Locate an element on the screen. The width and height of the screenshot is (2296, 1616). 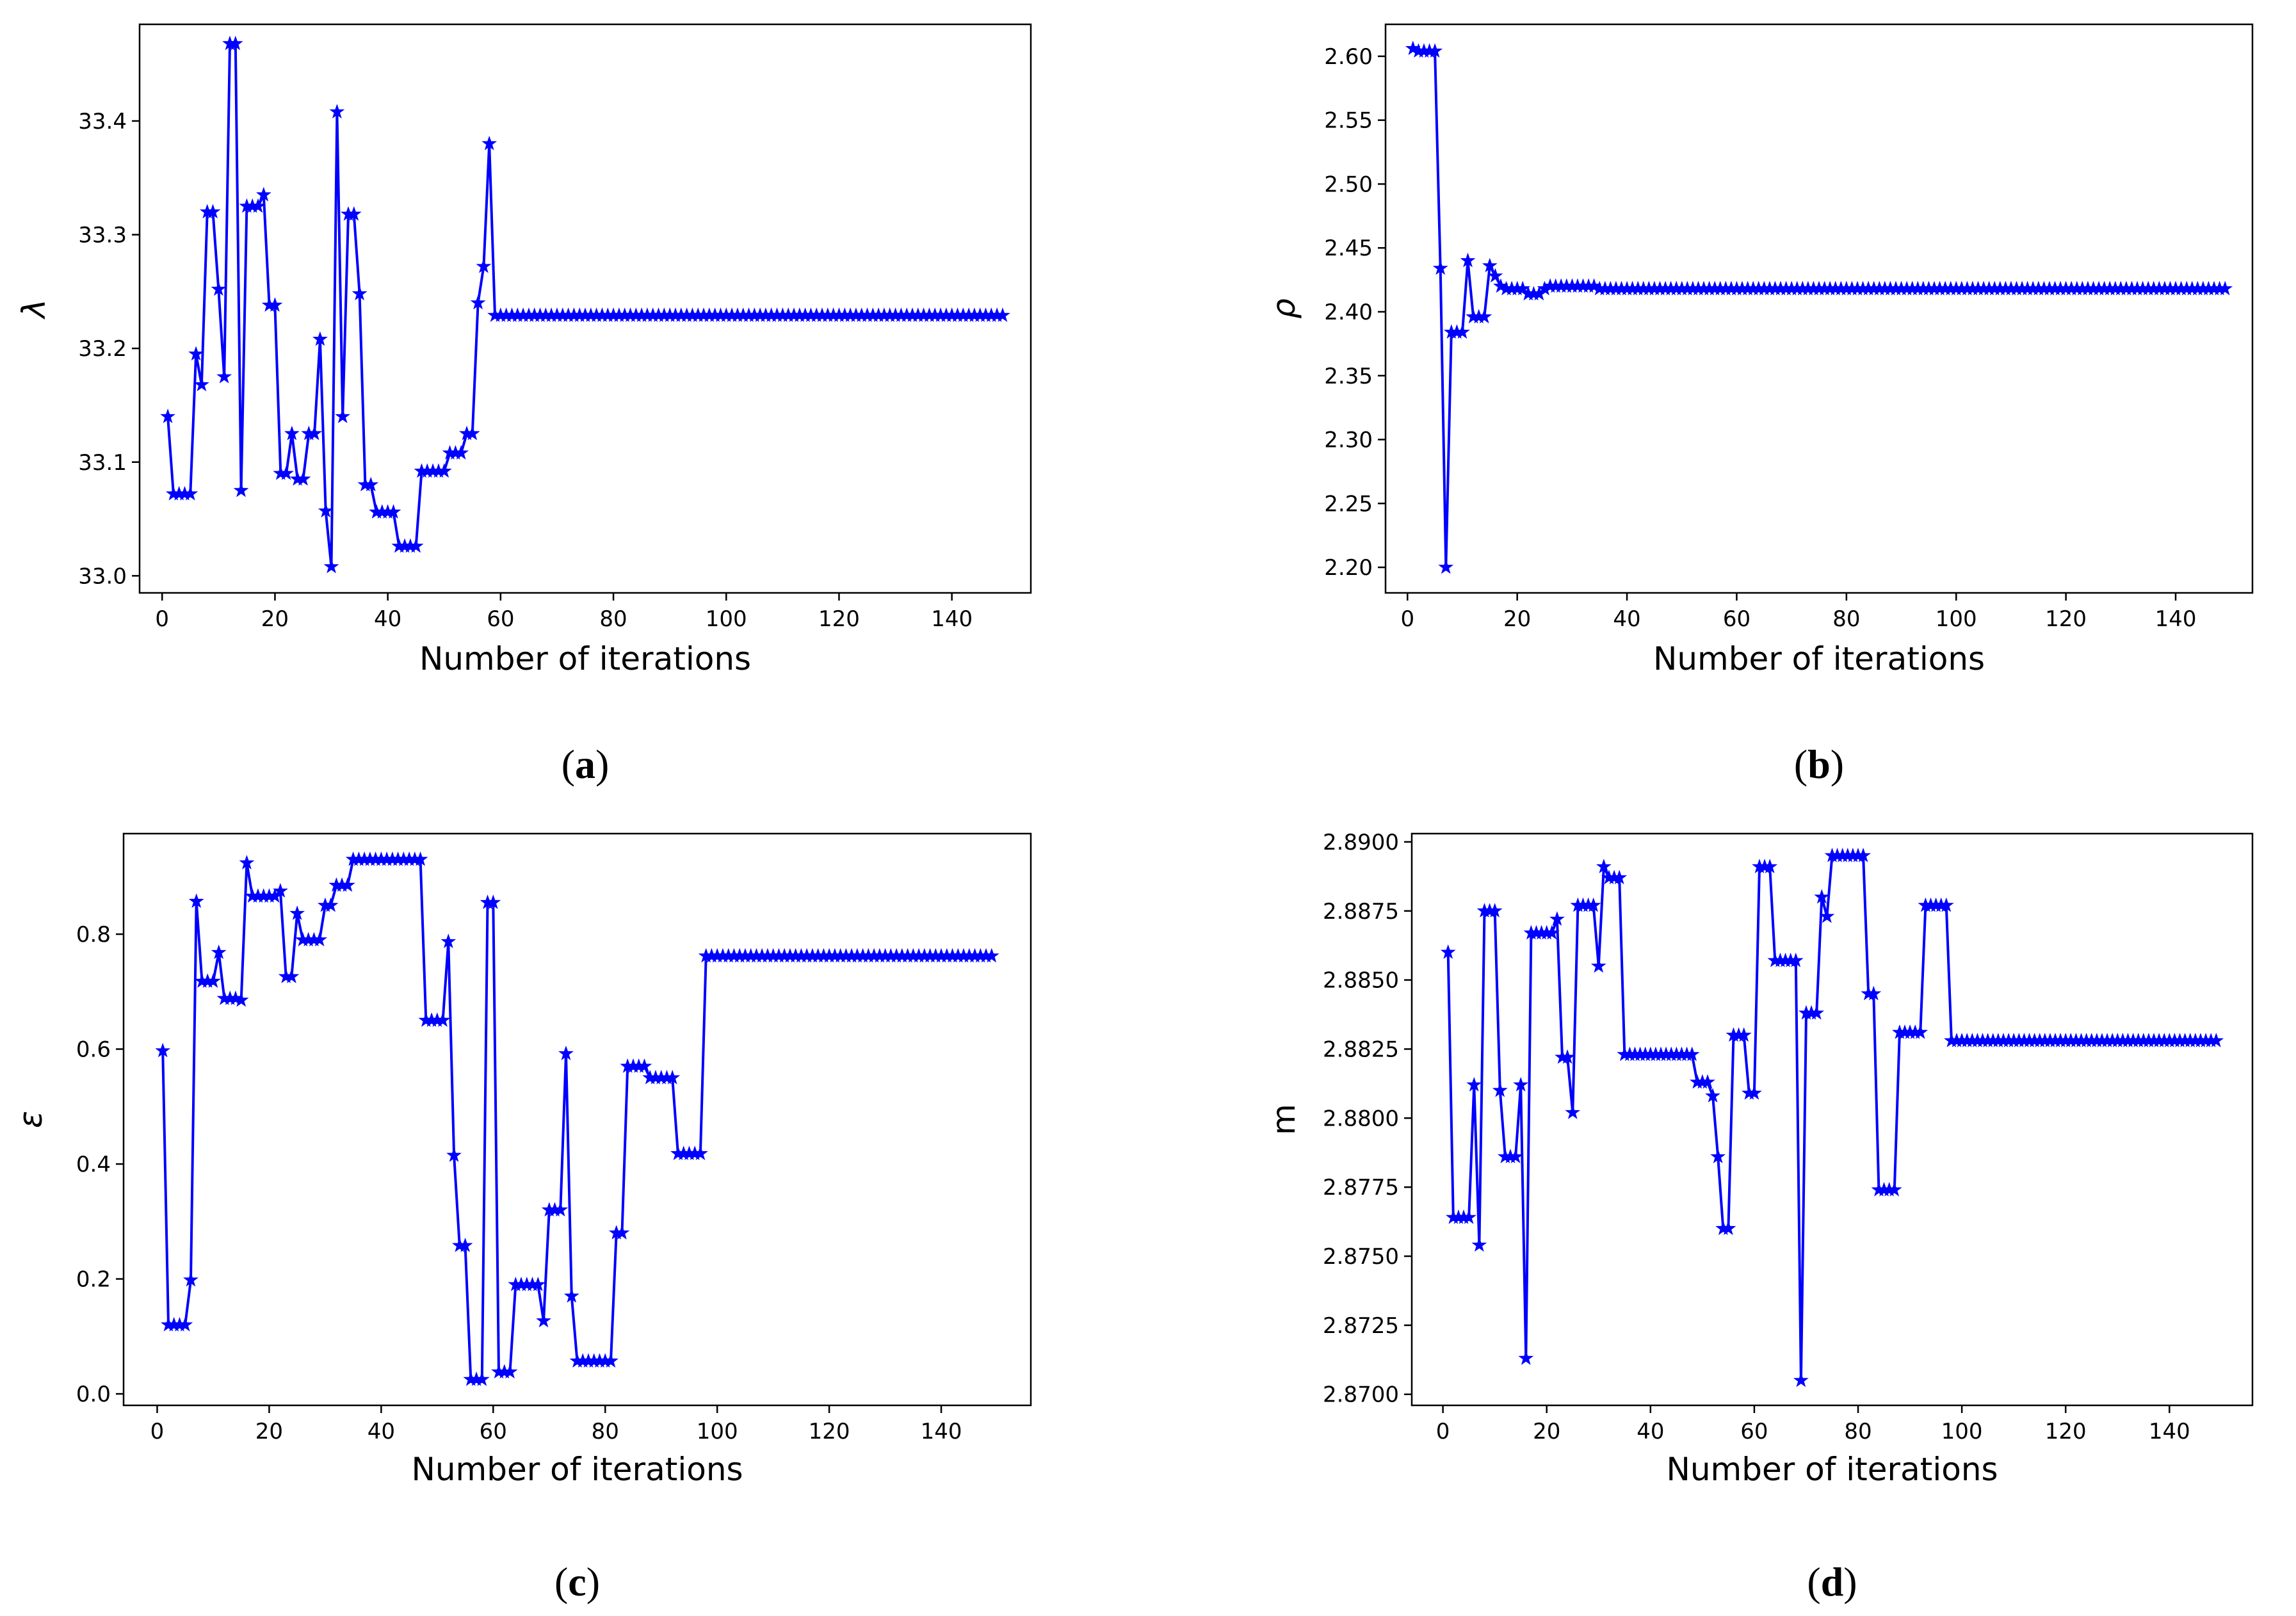
y-tick-label: 0.0 is located at coordinates (93, 1394).